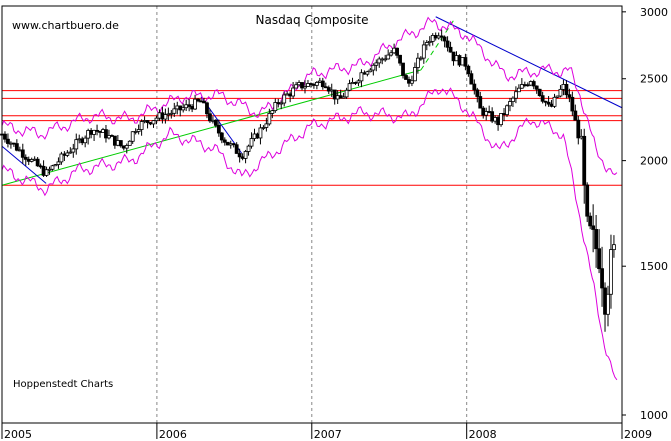 The image size is (671, 441). Describe the element at coordinates (65, 25) in the screenshot. I see `watermark: www.chartbuero.de` at that location.